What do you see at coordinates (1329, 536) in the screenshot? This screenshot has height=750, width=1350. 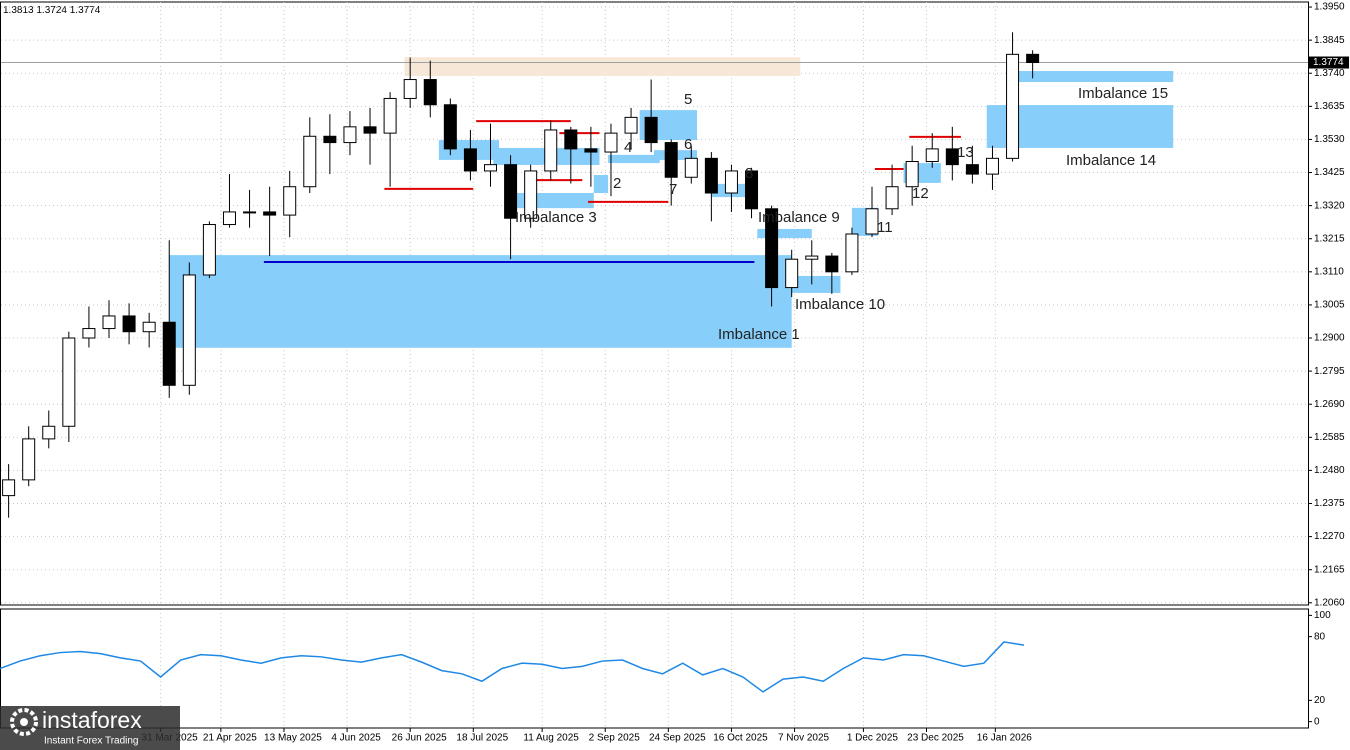 I see `y-tick-label: 1.2270` at bounding box center [1329, 536].